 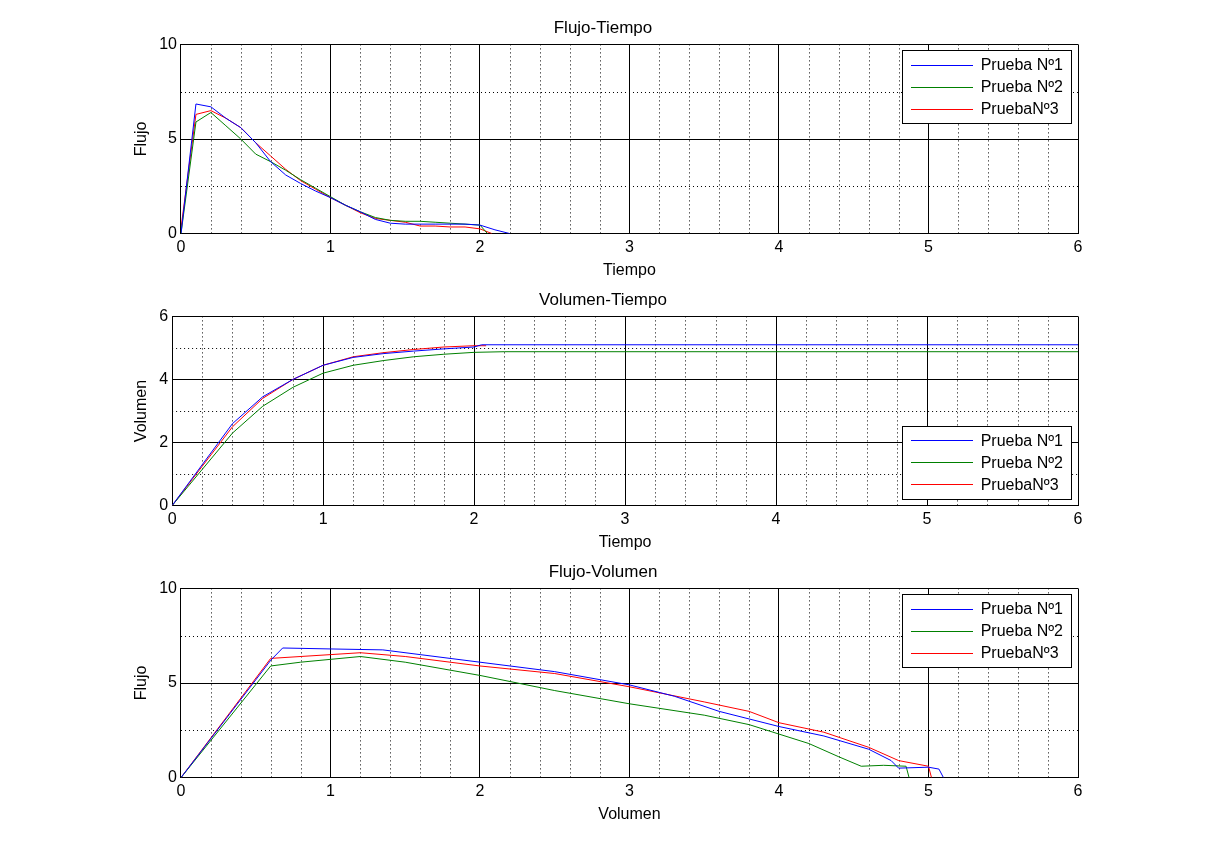 What do you see at coordinates (603, 571) in the screenshot?
I see `chart-title: Flujo-Volumen` at bounding box center [603, 571].